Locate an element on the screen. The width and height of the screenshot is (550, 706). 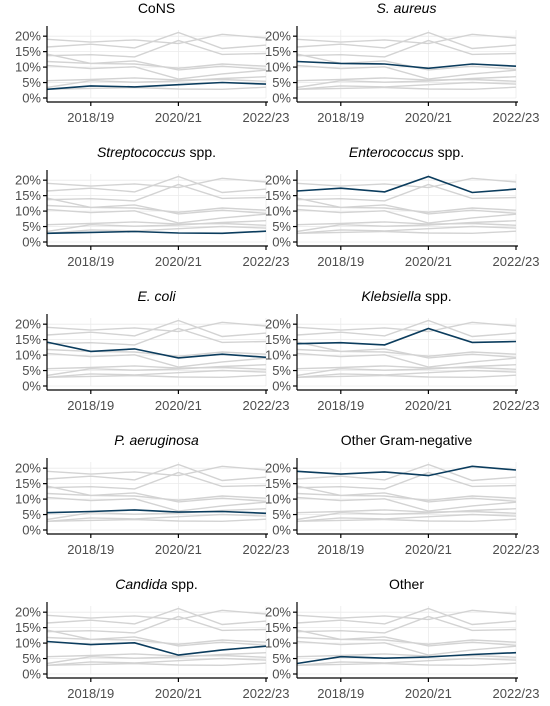
panel-title: Other Gram-negative is located at coordinates (407, 440).